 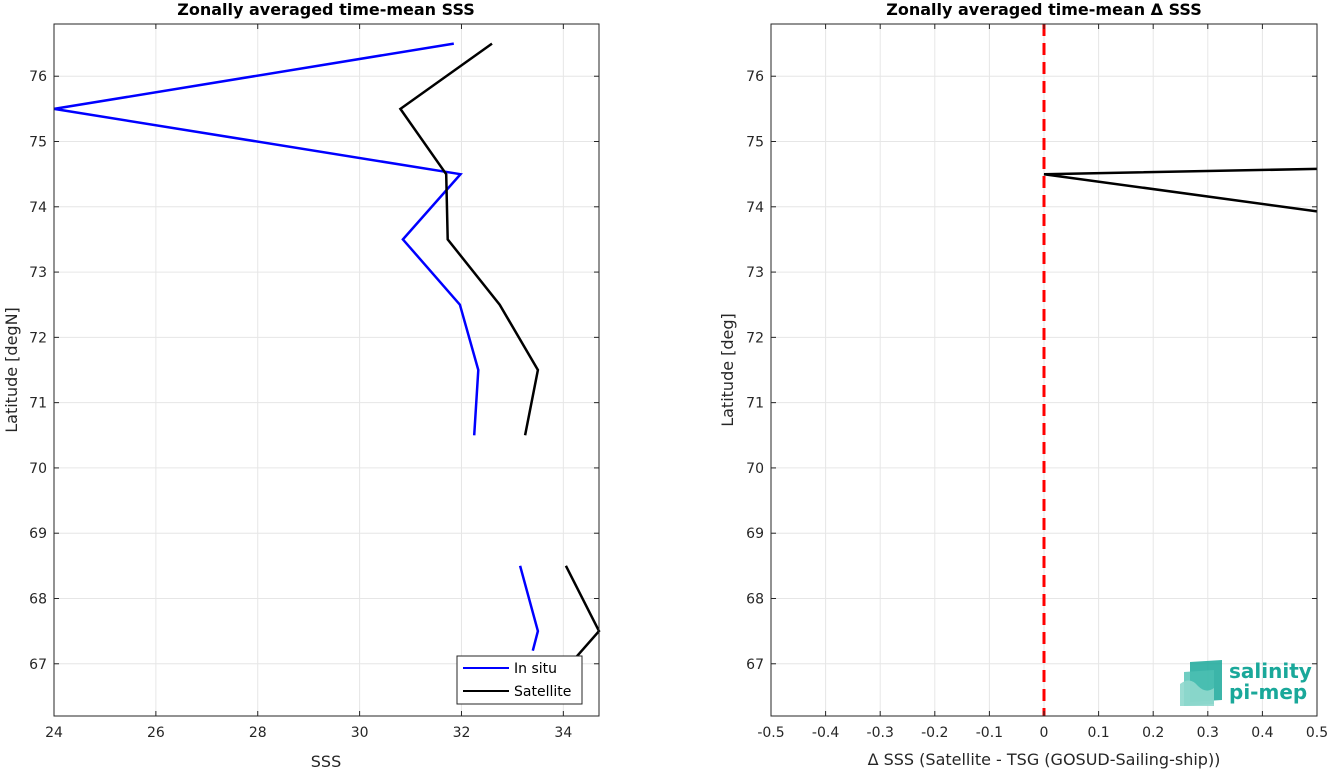 I want to click on delta-sss-y-axis-label: Latitude [deg], so click(x=727, y=370).